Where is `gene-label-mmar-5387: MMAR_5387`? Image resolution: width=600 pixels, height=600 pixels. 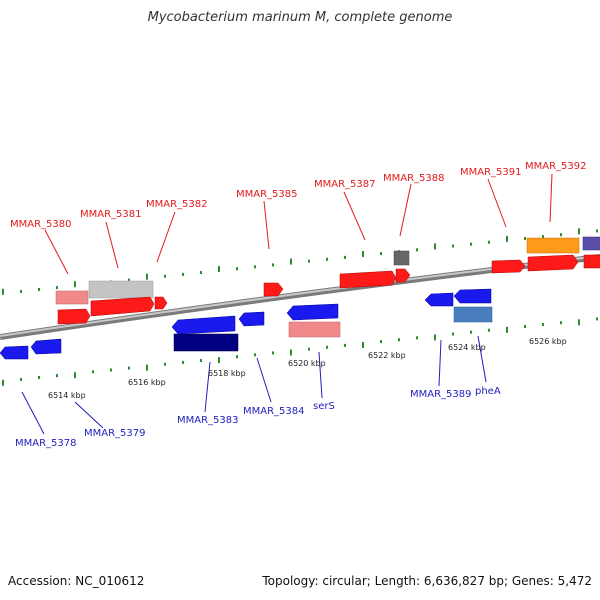
gene-label-mmar-5387: MMAR_5387 is located at coordinates (345, 184).